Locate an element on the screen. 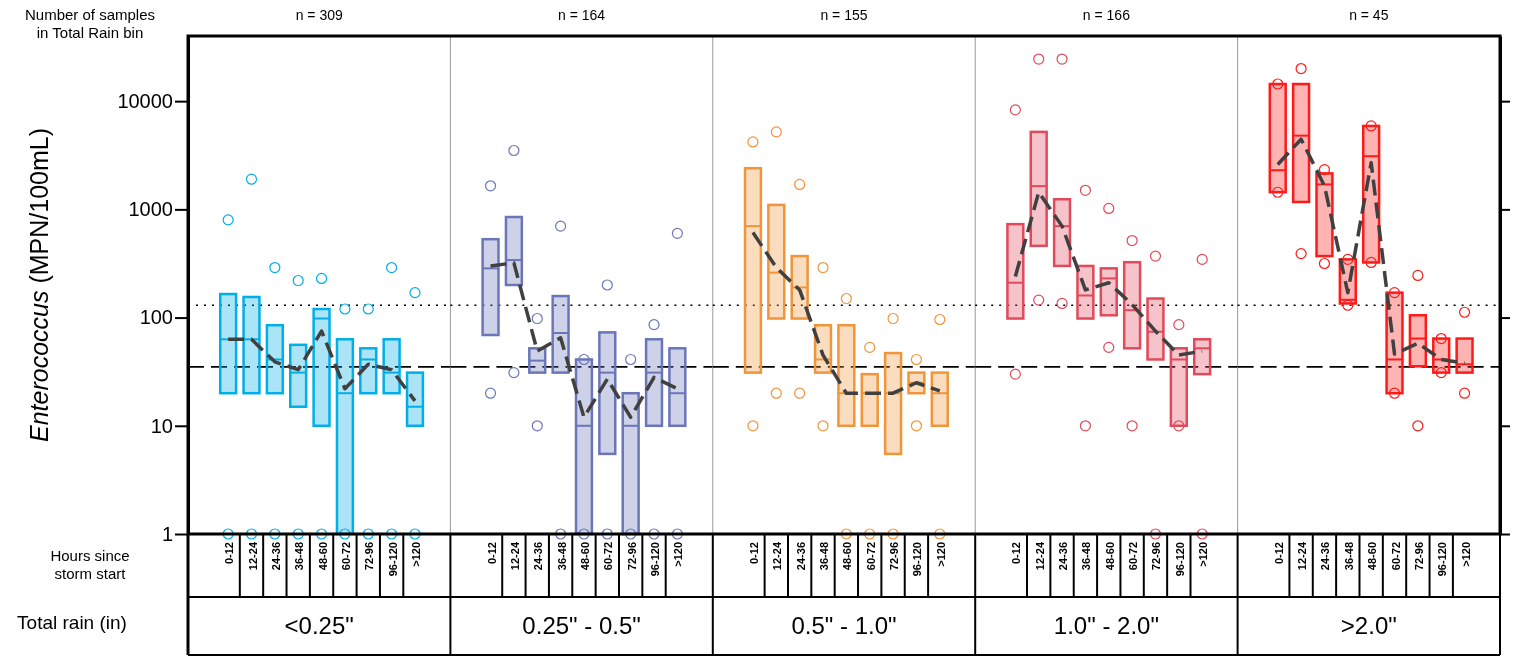  y-axis-title: Enterococcus (MPN/100mL) is located at coordinates (39, 285).